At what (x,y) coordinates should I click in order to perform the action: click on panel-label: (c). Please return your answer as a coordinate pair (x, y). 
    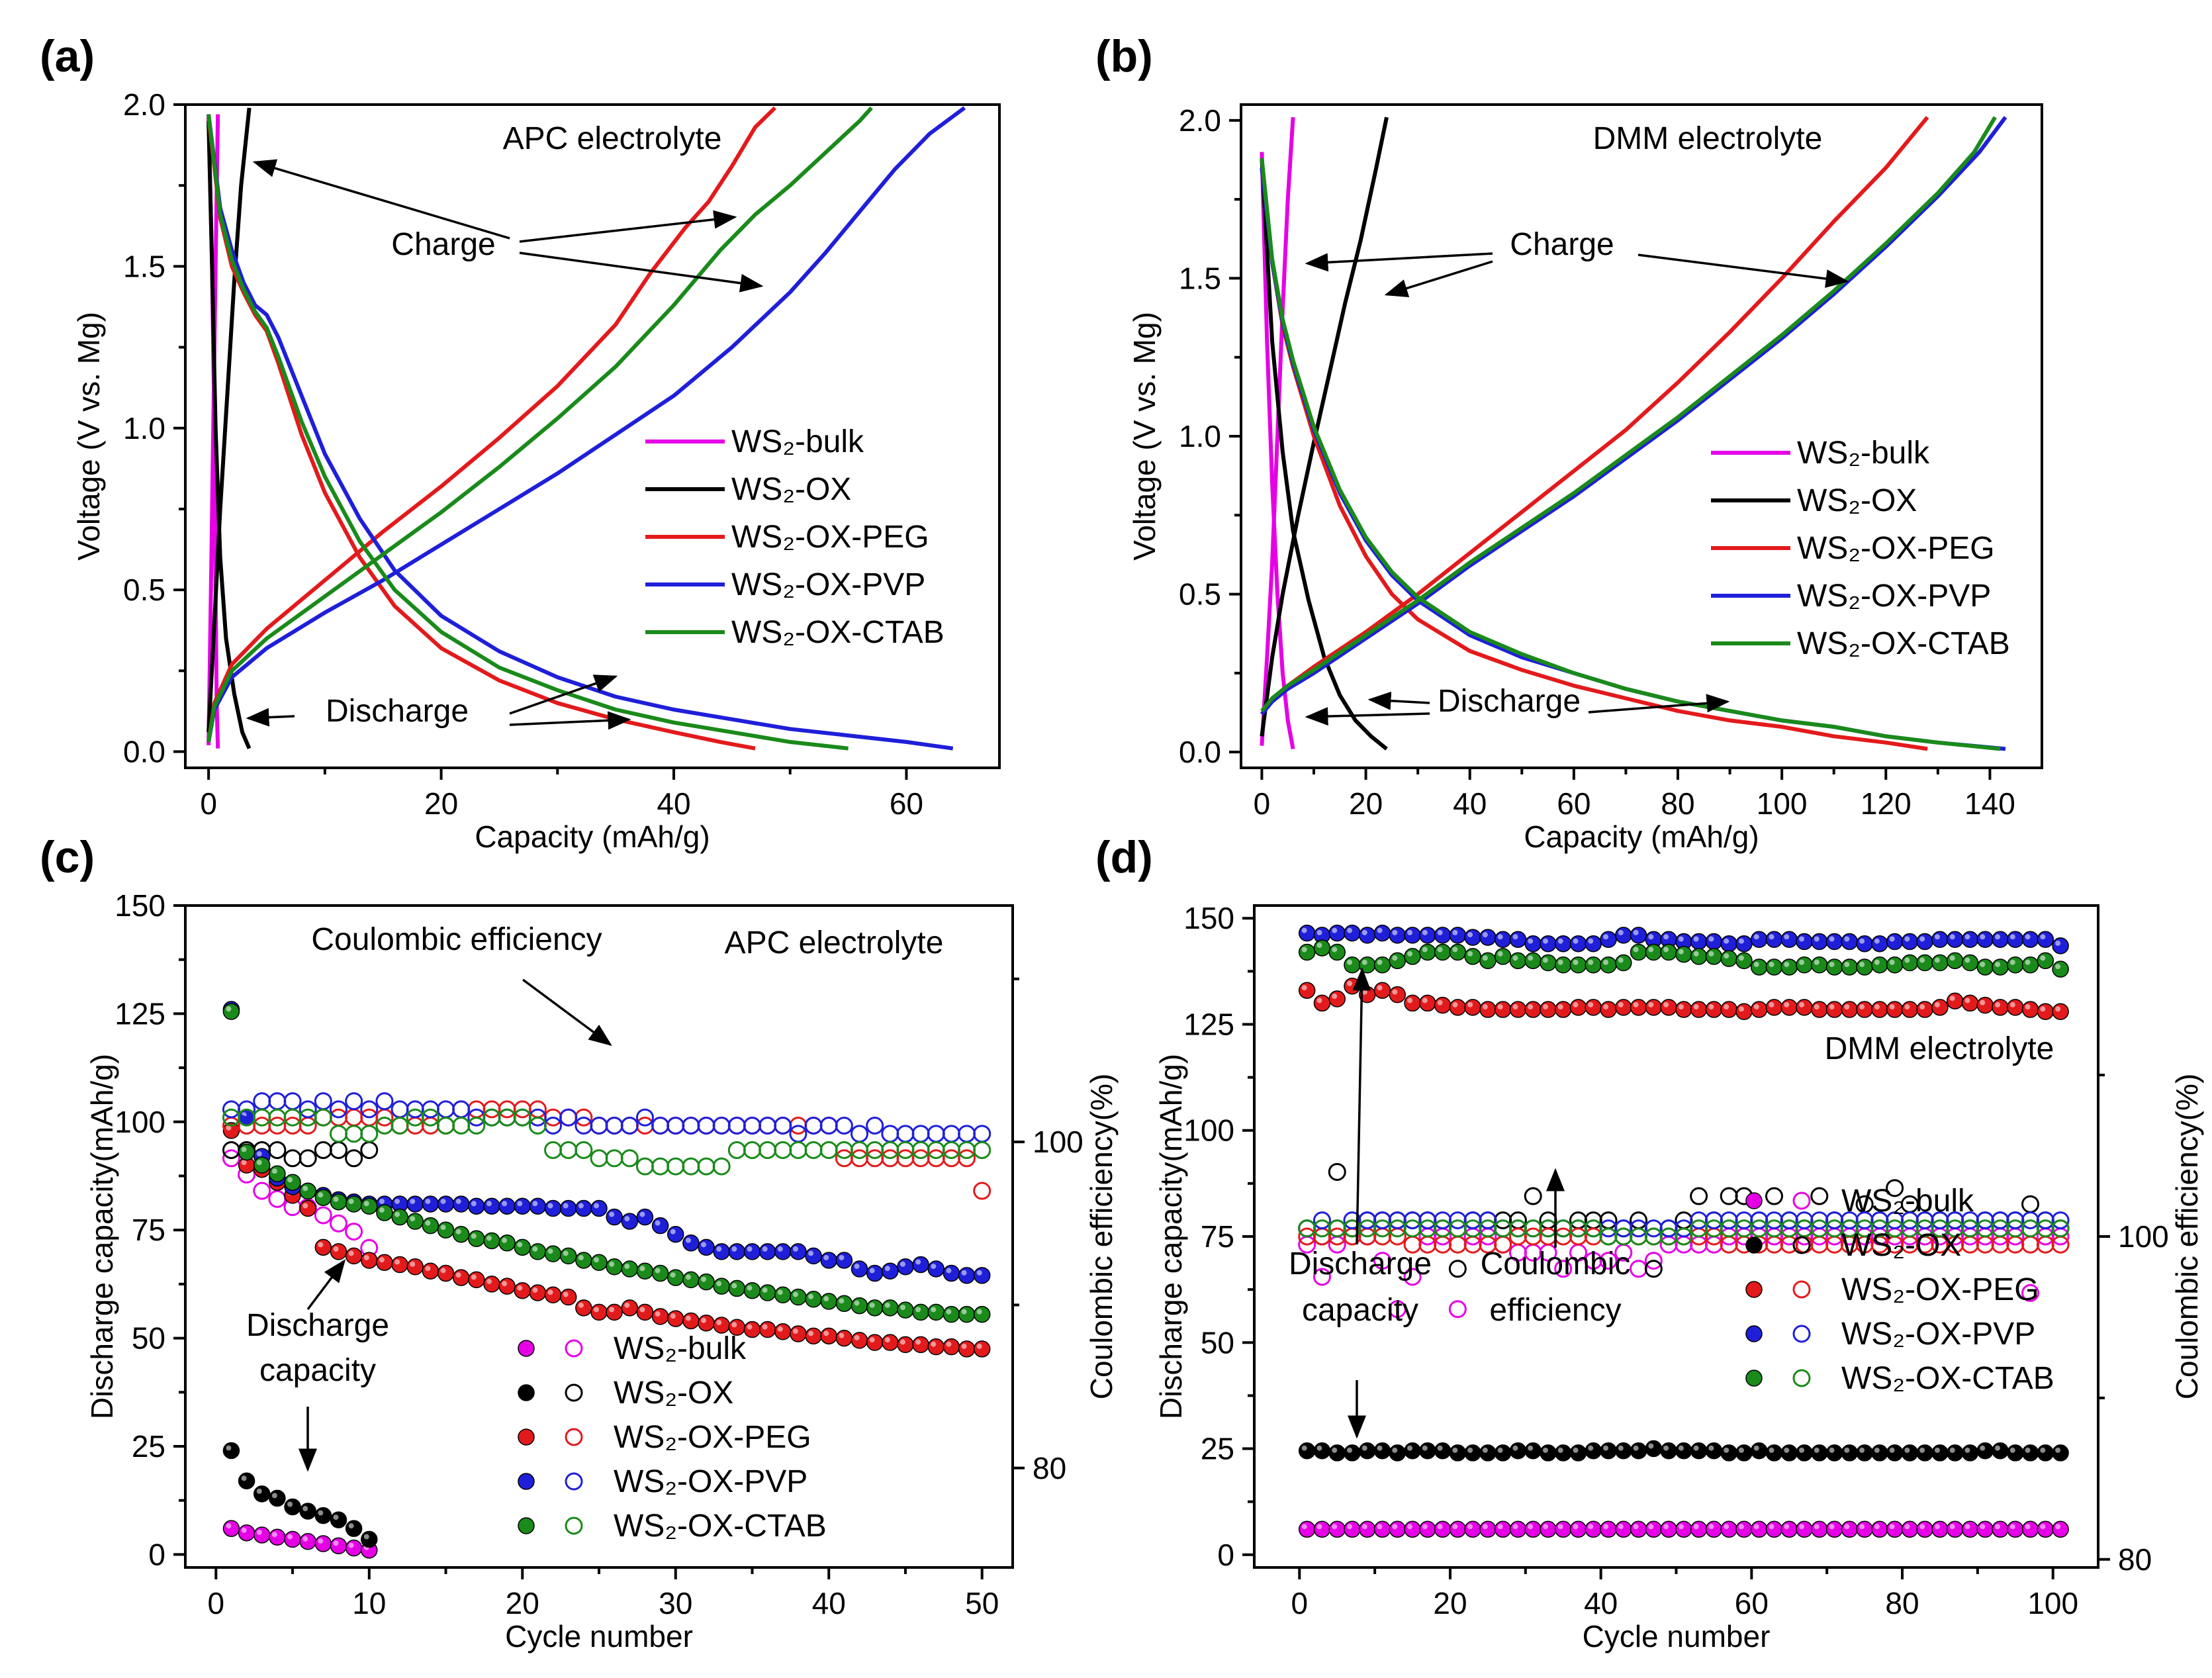
    Looking at the image, I should click on (67, 857).